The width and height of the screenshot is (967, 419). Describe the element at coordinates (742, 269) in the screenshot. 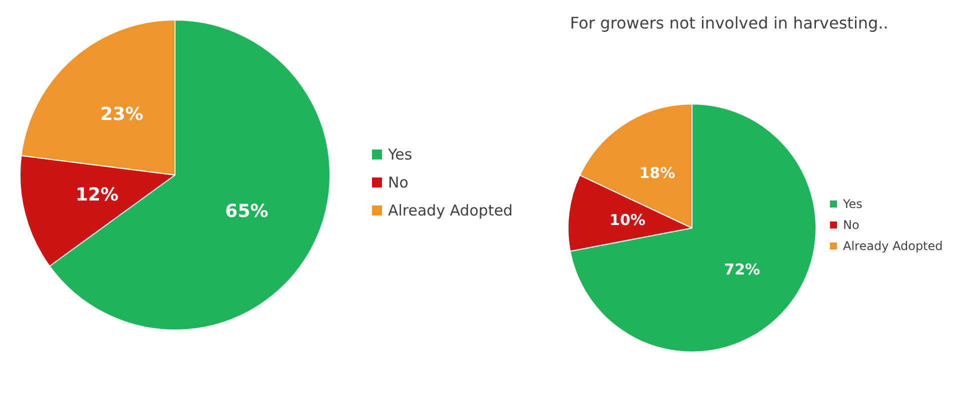

I see `data-label: 72%` at that location.